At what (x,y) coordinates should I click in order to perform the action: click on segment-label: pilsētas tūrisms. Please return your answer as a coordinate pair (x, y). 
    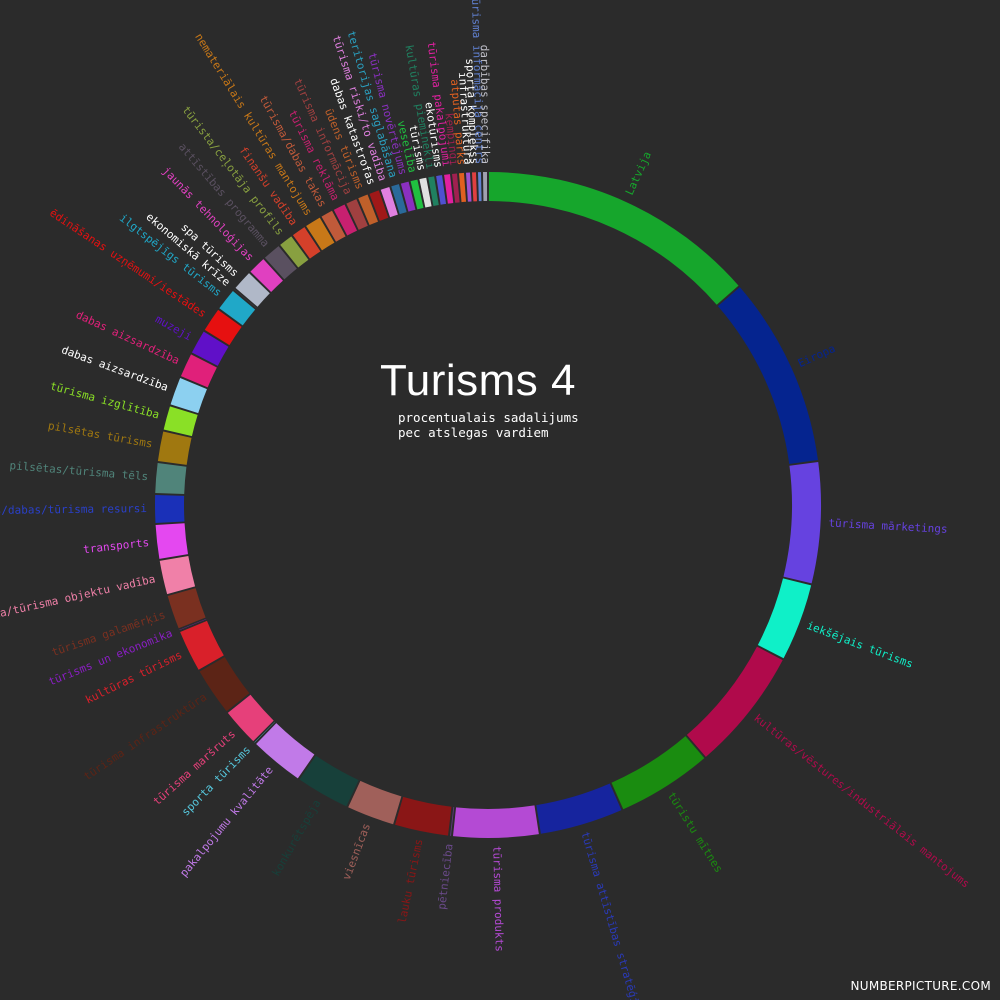
    Looking at the image, I should click on (100, 435).